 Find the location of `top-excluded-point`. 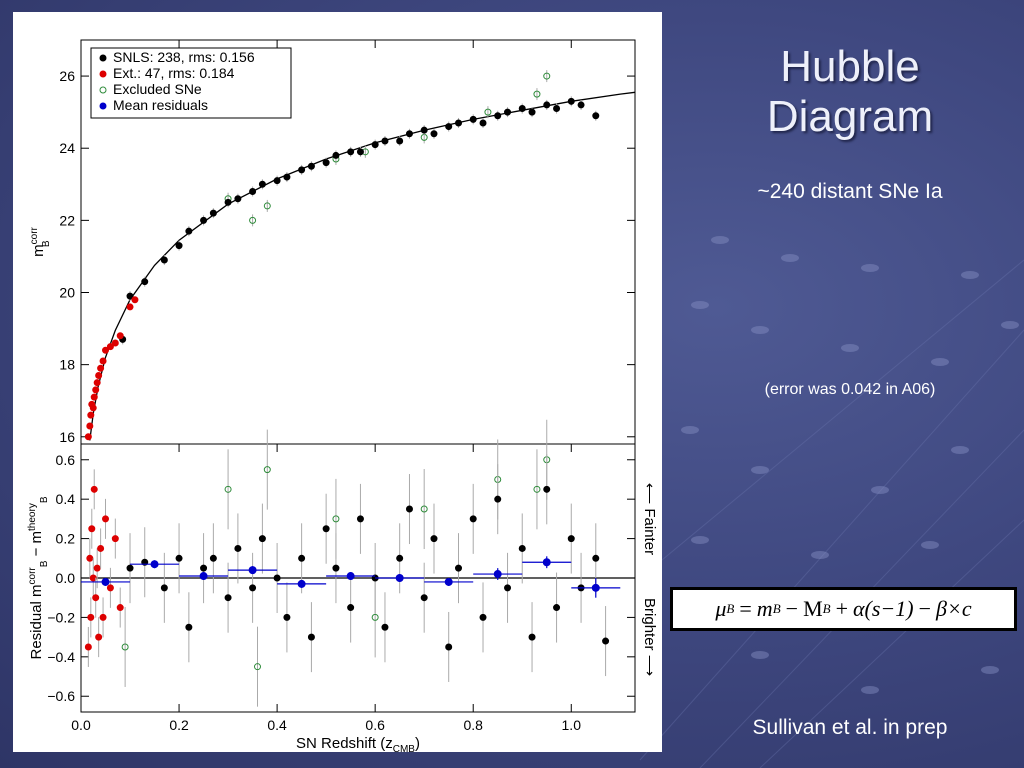

top-excluded-point is located at coordinates (537, 94).